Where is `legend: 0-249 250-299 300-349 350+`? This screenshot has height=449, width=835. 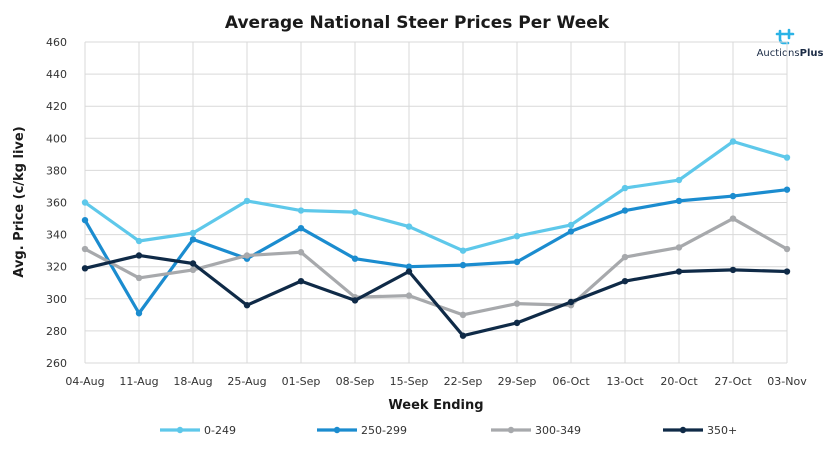
legend: 0-249 250-299 300-349 350+ is located at coordinates (448, 430).